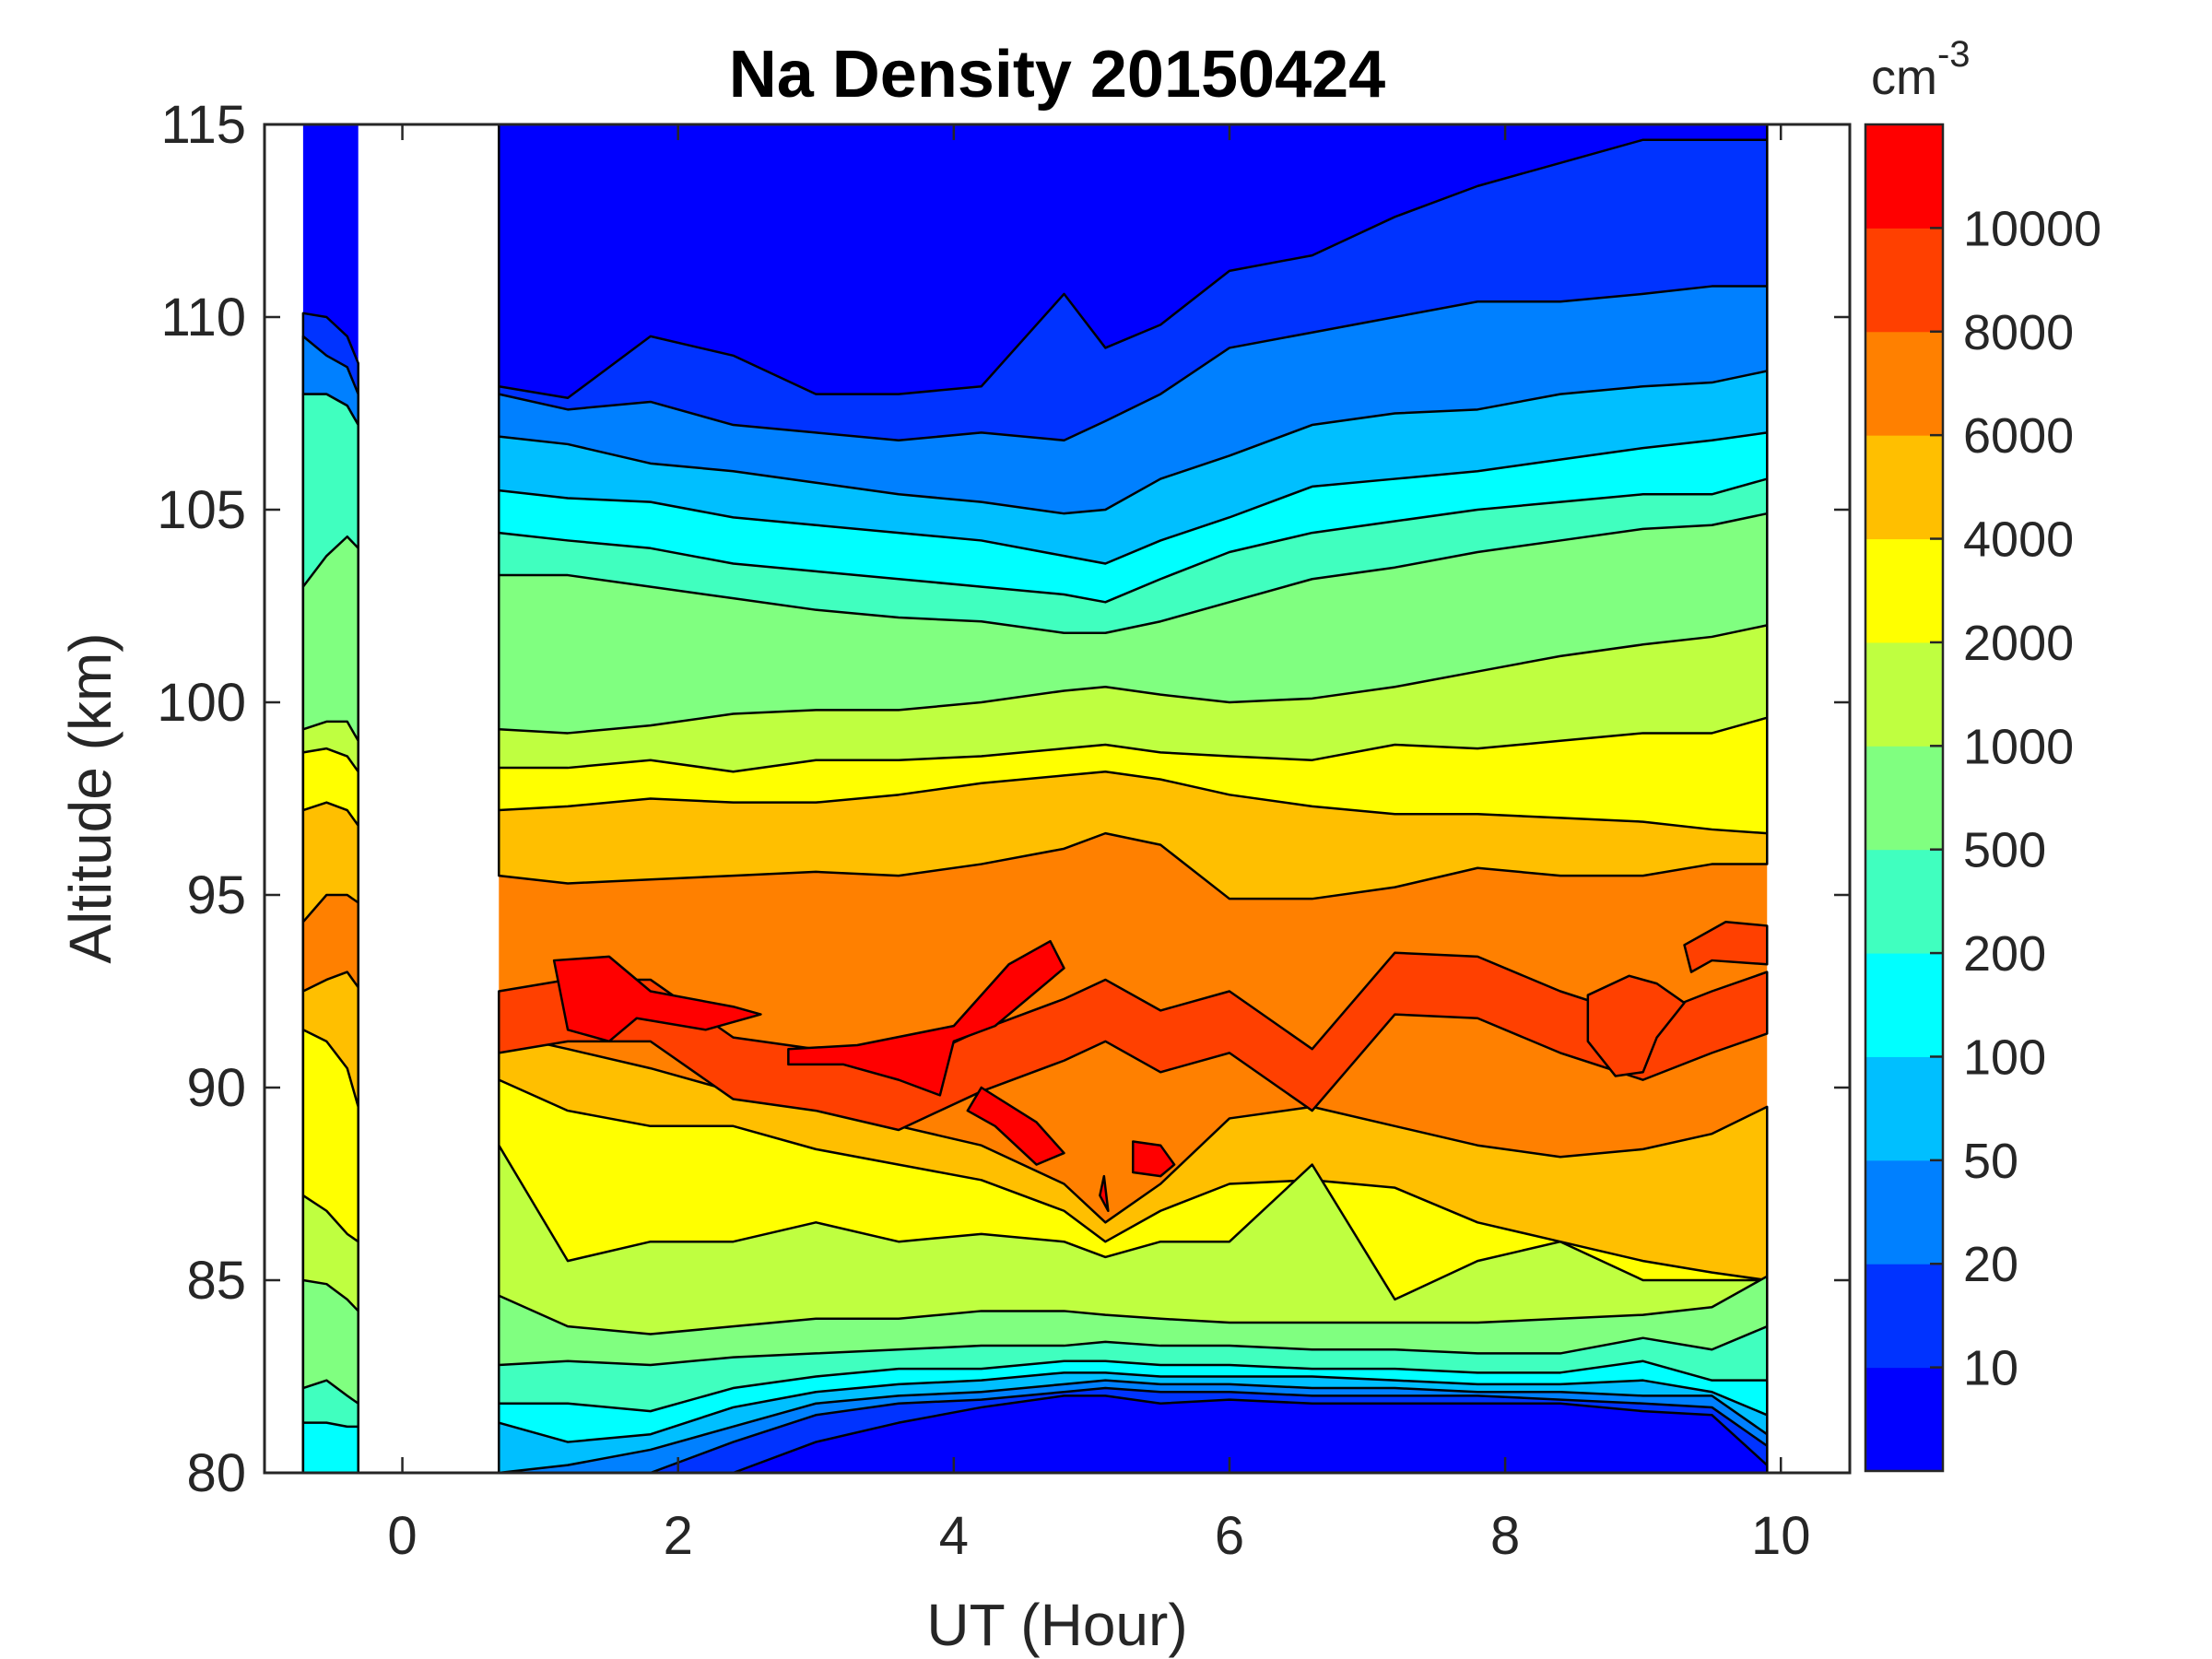  I want to click on colorbar-unit-exponent: -3, so click(1954, 54).